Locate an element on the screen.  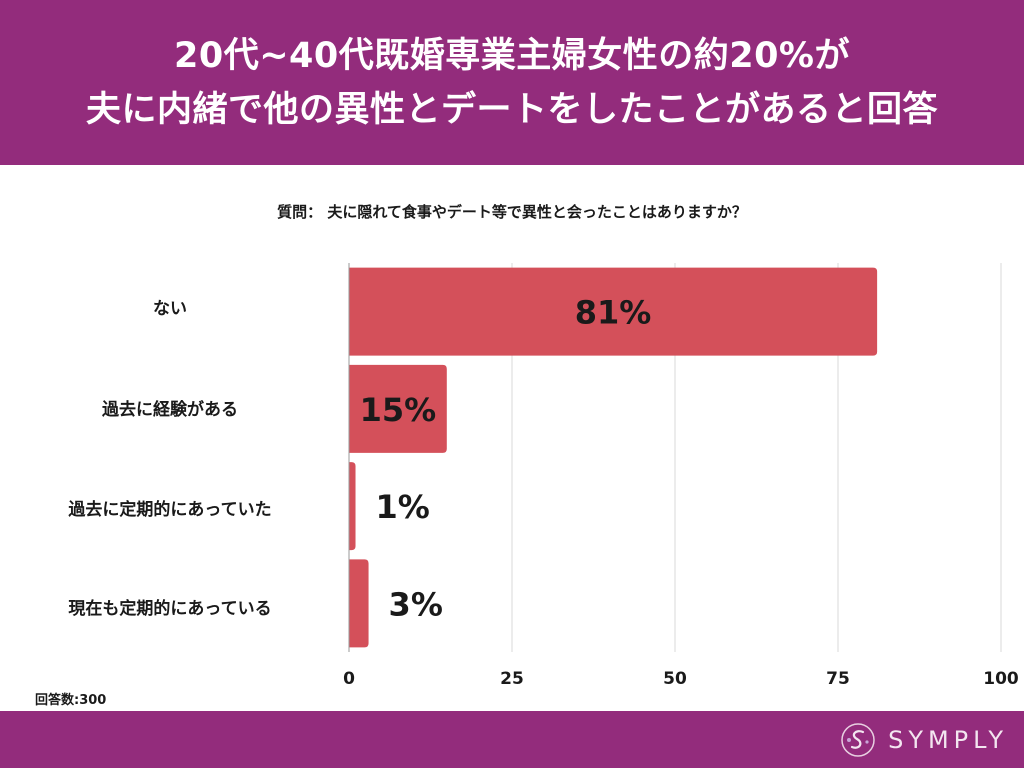
brand-logo: SYMPLY is located at coordinates (923, 740).